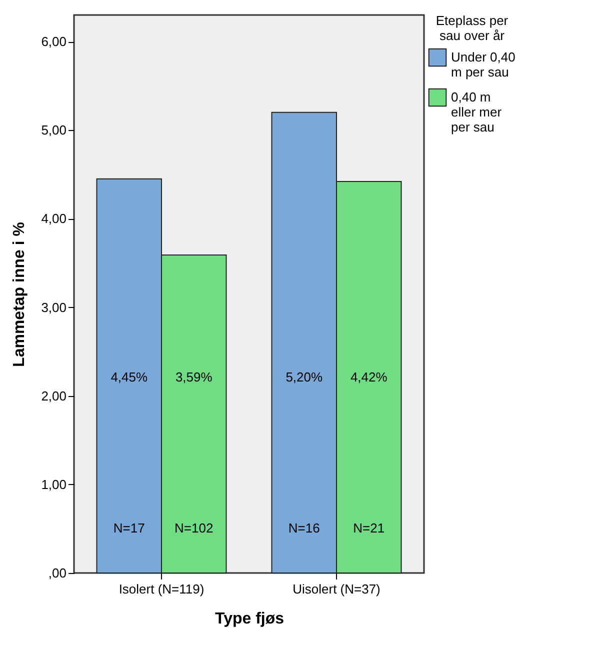 The width and height of the screenshot is (613, 655). What do you see at coordinates (129, 377) in the screenshot?
I see `data-label: 4,45%` at bounding box center [129, 377].